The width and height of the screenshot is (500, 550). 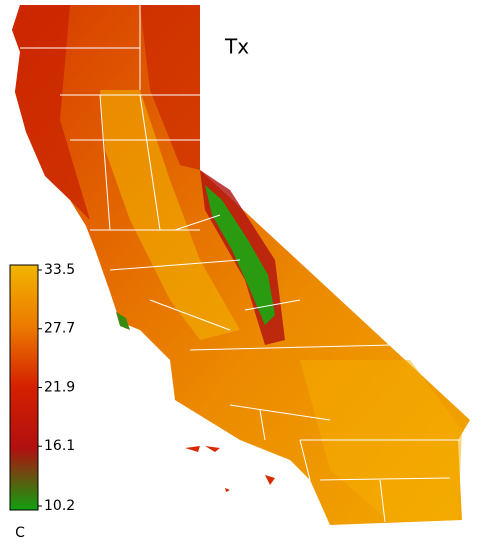 I want to click on desert, so click(x=381, y=441).